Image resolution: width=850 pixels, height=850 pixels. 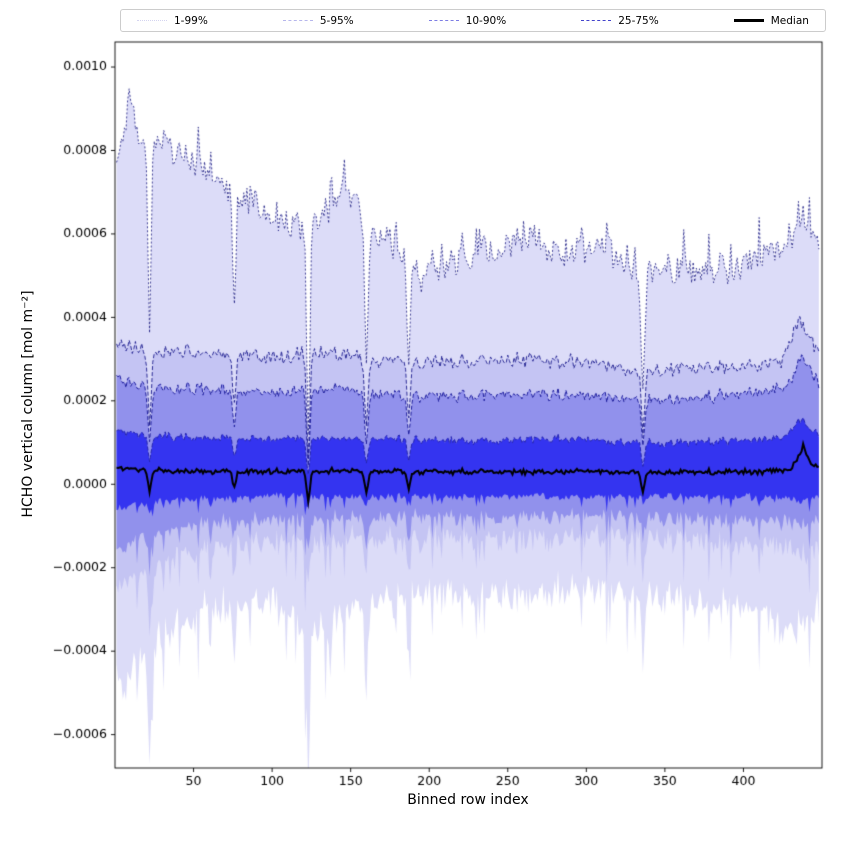 I want to click on legend-line-25-75-icon, so click(x=596, y=20).